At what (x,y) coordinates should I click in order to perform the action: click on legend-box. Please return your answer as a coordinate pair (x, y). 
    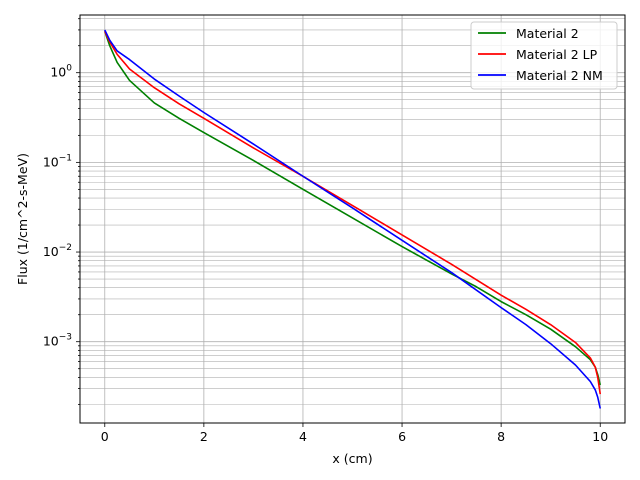
    Looking at the image, I should click on (544, 55).